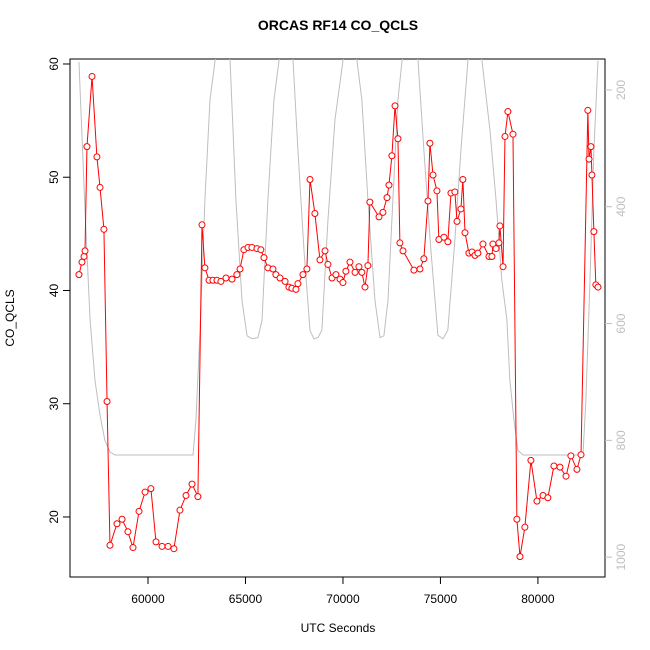 The width and height of the screenshot is (650, 650). I want to click on x-tick-label: 60000, so click(148, 599).